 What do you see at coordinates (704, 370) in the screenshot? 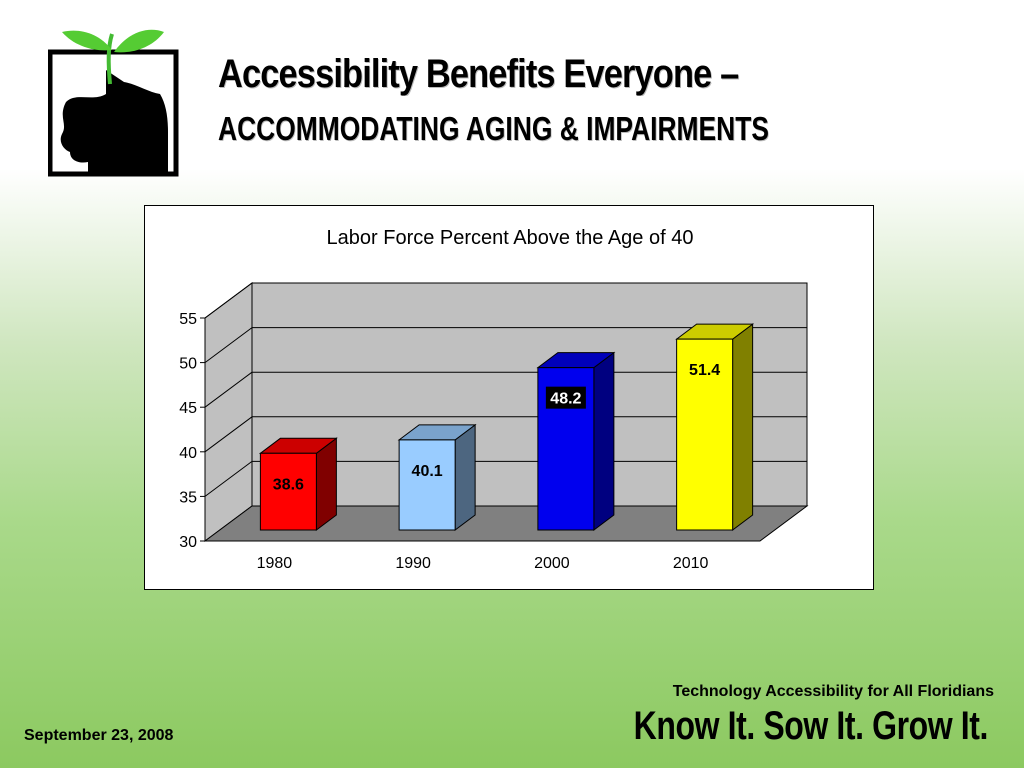
I see `data-label: 51.4` at bounding box center [704, 370].